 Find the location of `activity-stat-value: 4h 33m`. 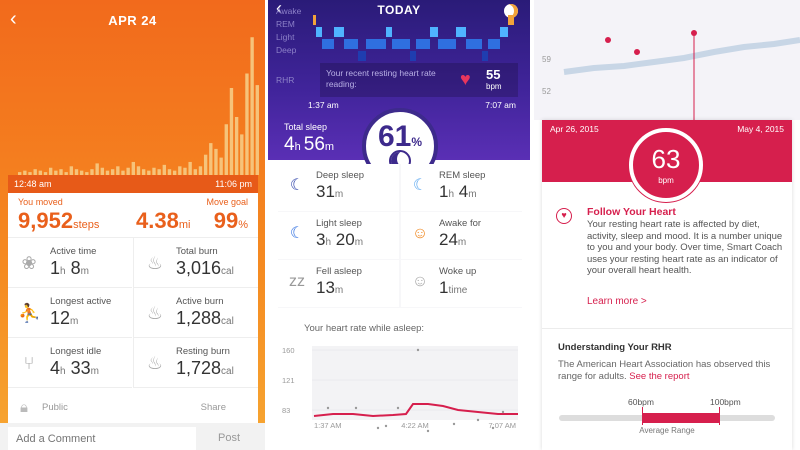

activity-stat-value: 4h 33m is located at coordinates (74, 368).